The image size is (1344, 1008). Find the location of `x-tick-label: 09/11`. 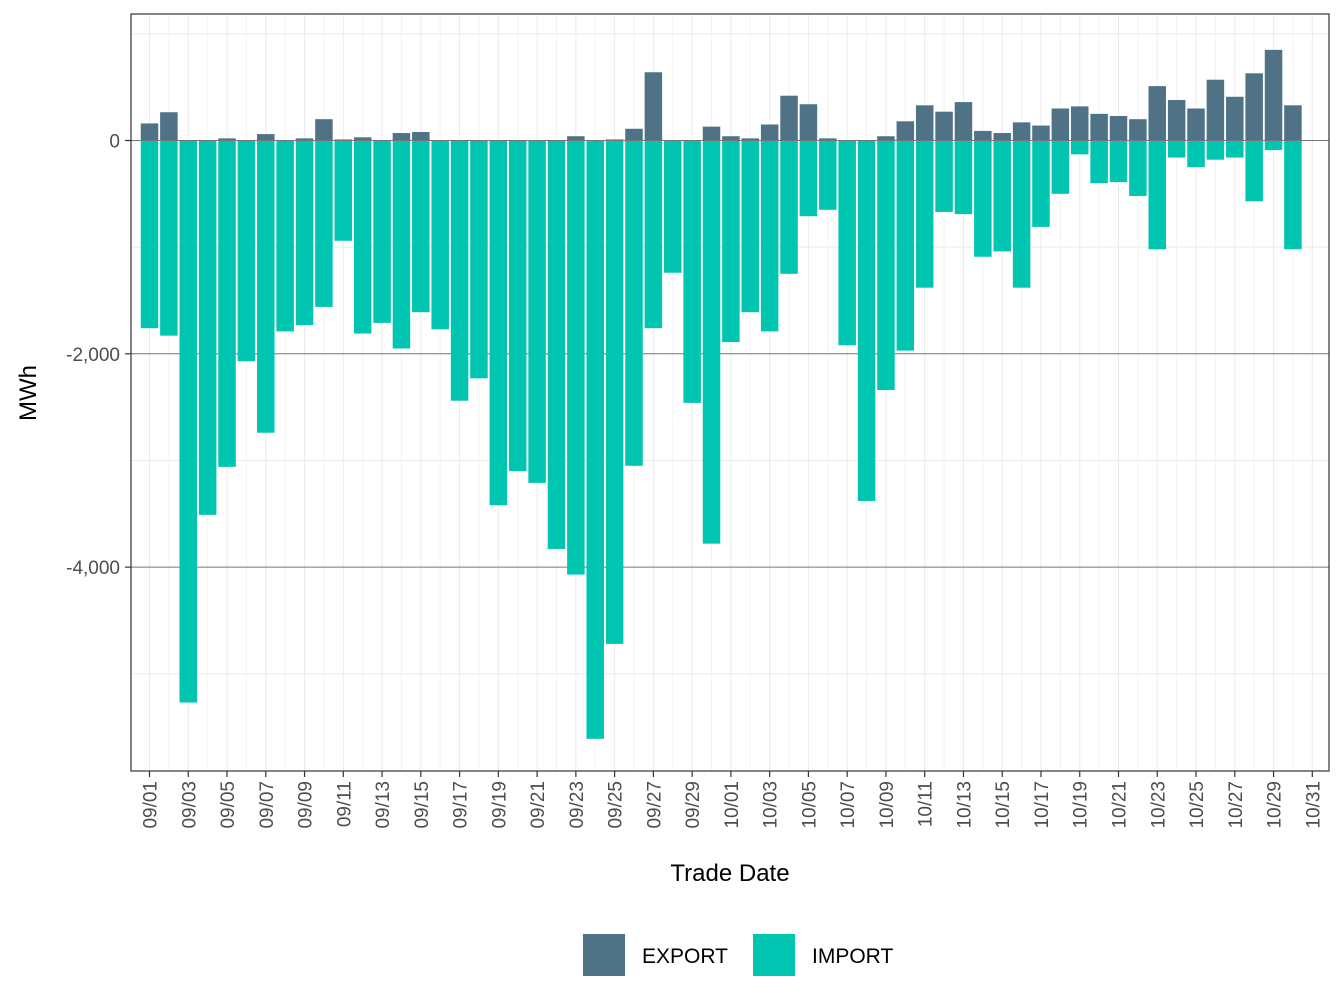

x-tick-label: 09/11 is located at coordinates (344, 804).